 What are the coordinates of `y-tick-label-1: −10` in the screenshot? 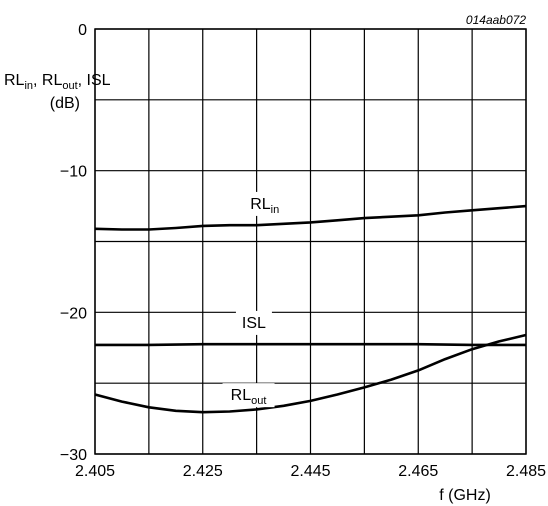 It's located at (73, 172).